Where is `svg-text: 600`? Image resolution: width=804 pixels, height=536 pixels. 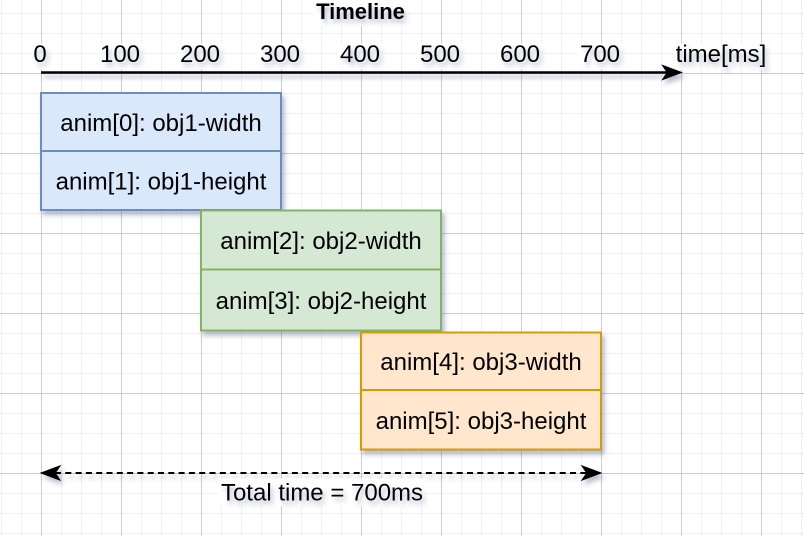
svg-text: 600 is located at coordinates (520, 54).